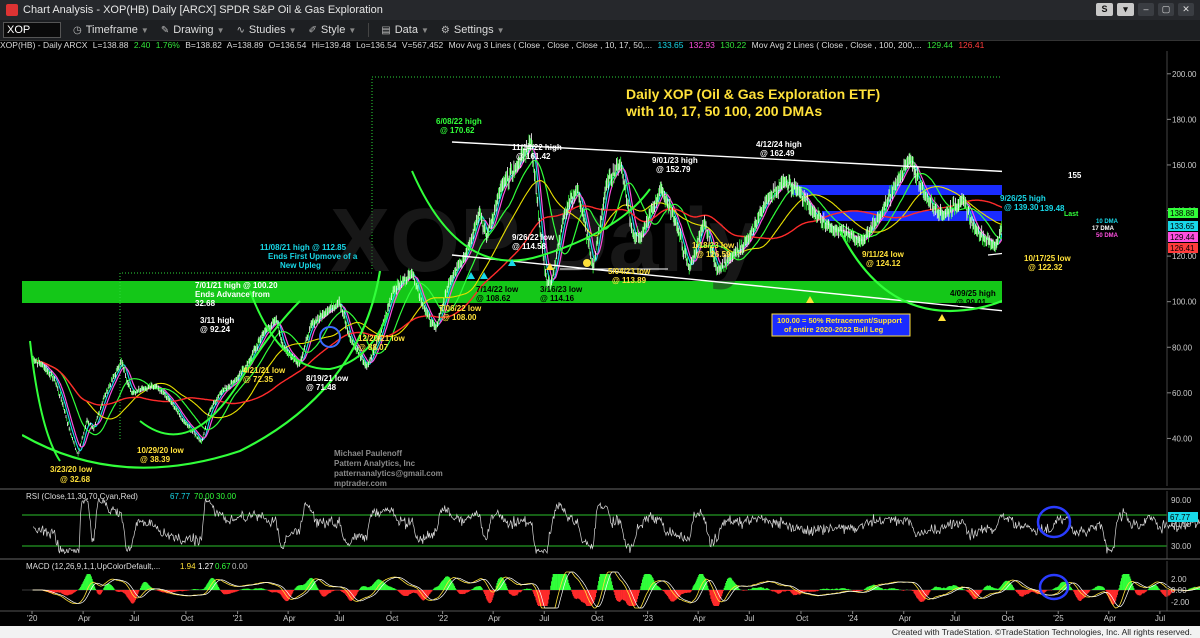 This screenshot has width=1200, height=638. I want to click on data-icon: ▤, so click(386, 30).